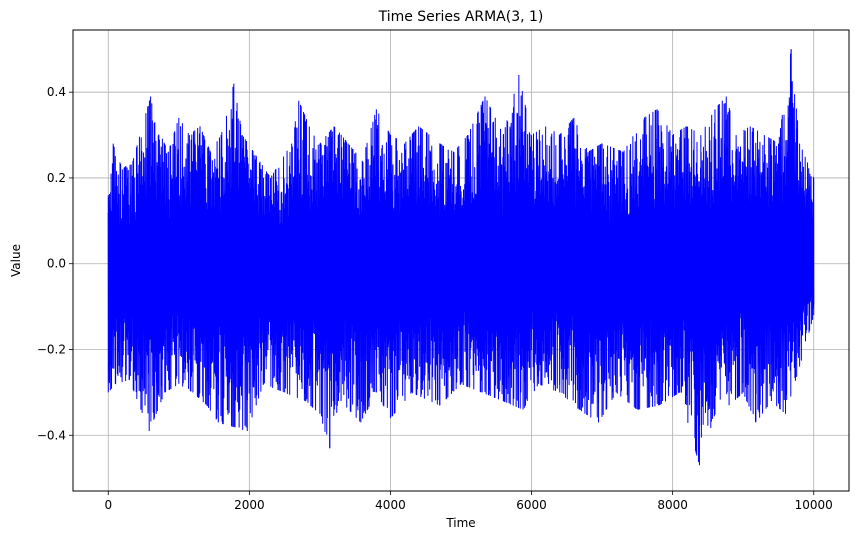 The width and height of the screenshot is (858, 549). Describe the element at coordinates (51, 349) in the screenshot. I see `y-tick-label: −0.2` at that location.